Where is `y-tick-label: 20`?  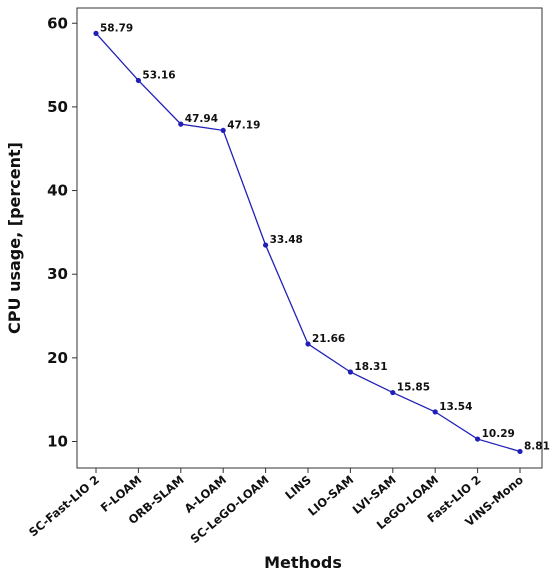
y-tick-label: 20 is located at coordinates (57, 358).